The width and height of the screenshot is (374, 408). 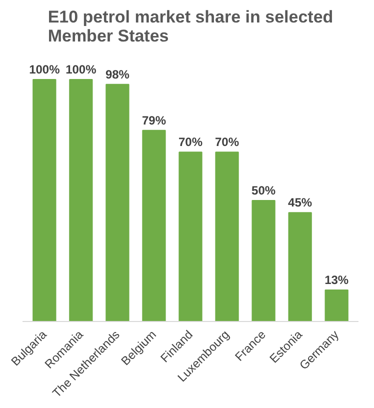 What do you see at coordinates (154, 120) in the screenshot?
I see `data-label: 79%` at bounding box center [154, 120].